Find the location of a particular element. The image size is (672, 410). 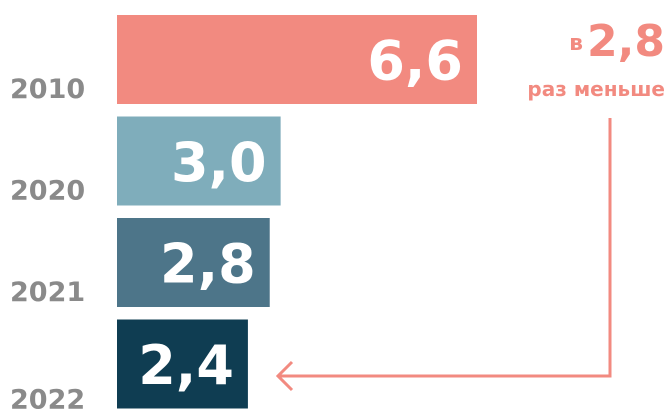

category-label: 2020 is located at coordinates (47, 191).